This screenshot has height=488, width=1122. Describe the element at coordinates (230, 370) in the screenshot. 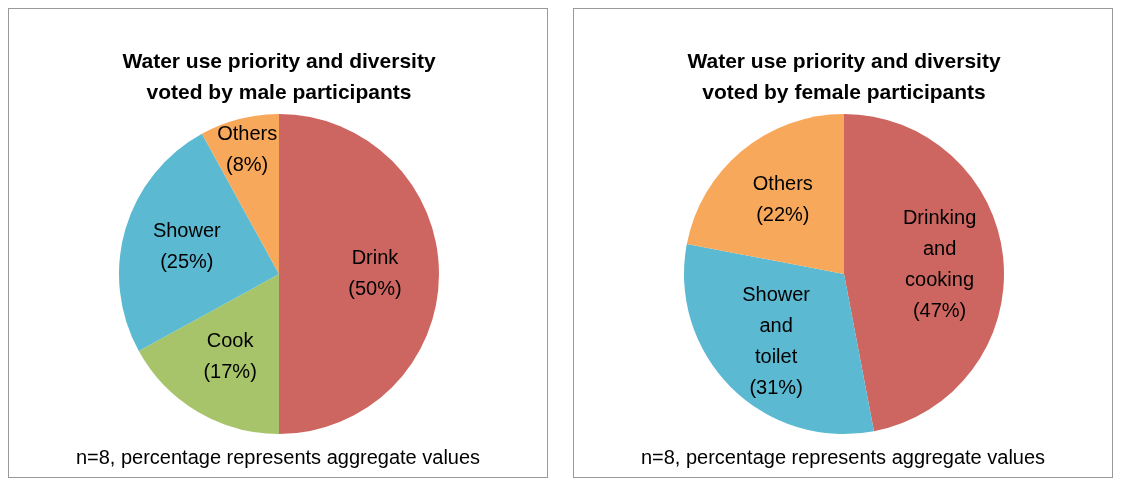

I see `data-label: (17%)` at that location.